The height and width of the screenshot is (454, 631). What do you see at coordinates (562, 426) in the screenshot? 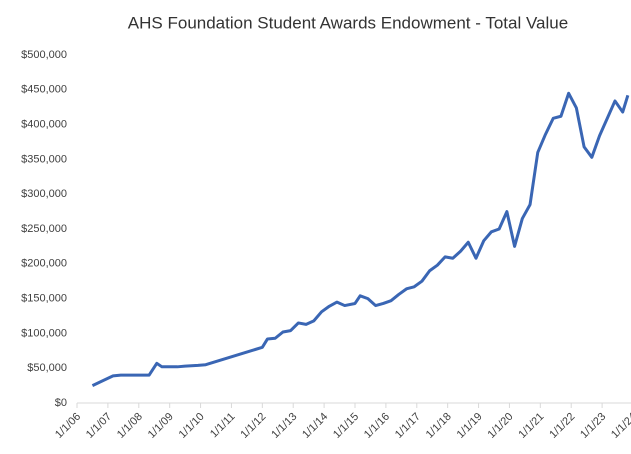
I see `x-tick-label: 1/1/22` at bounding box center [562, 426].